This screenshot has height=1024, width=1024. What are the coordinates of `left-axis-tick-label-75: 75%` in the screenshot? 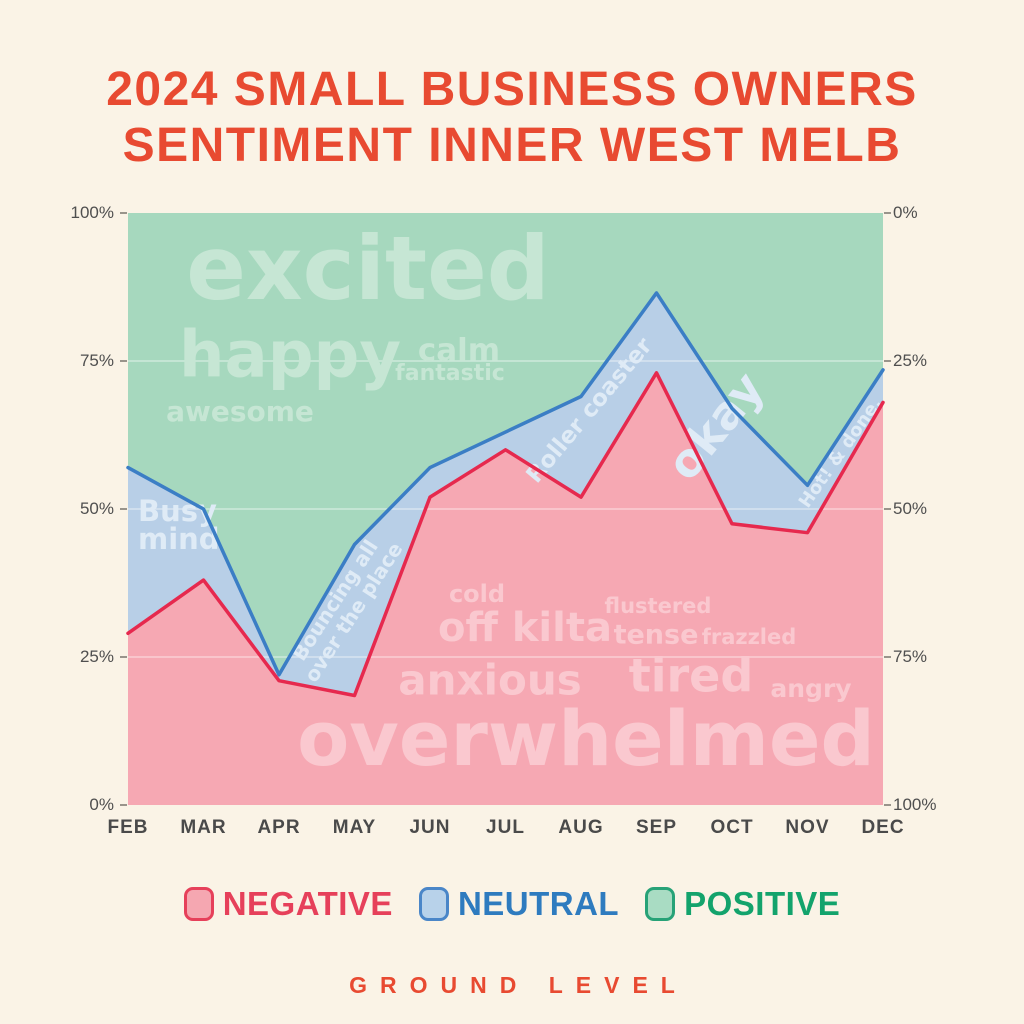 It's located at (96, 360).